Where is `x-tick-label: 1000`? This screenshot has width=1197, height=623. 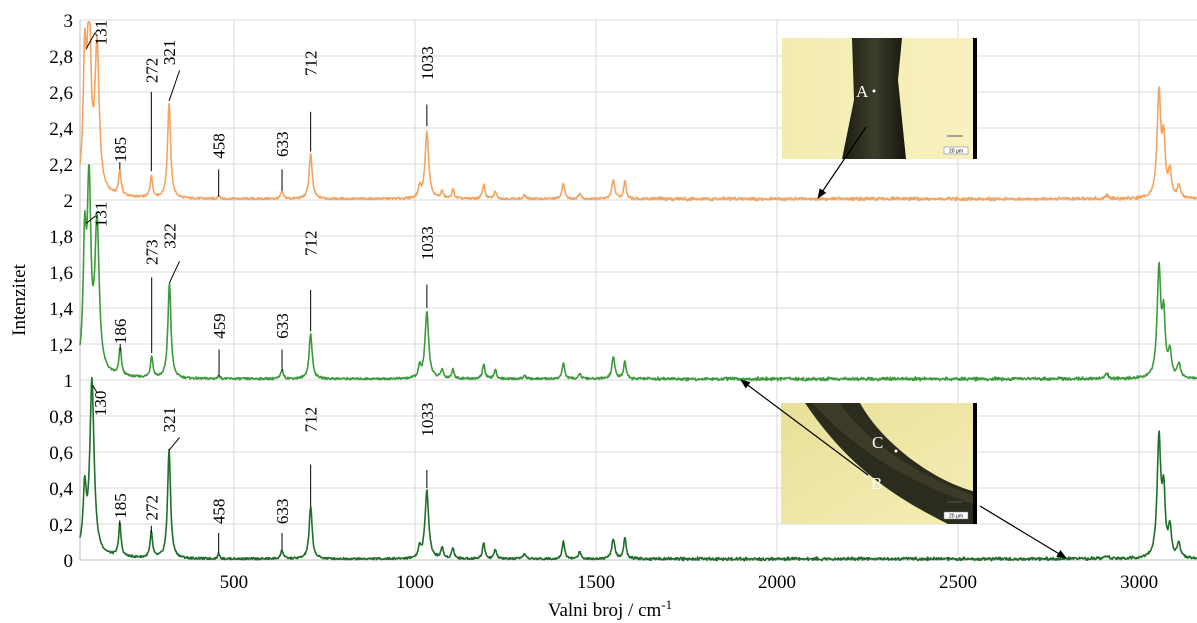
x-tick-label: 1000 is located at coordinates (415, 582).